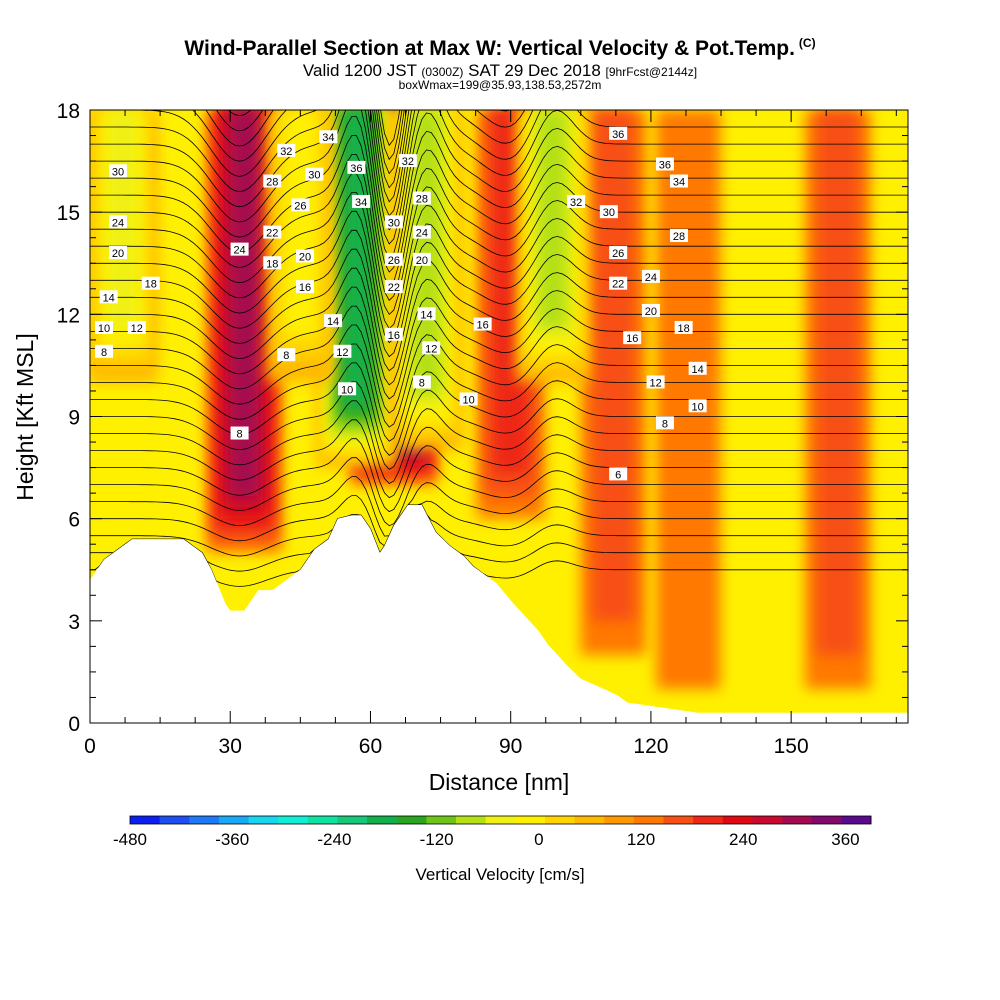 The image size is (1000, 1000). I want to click on x-tick-label: 60, so click(370, 746).